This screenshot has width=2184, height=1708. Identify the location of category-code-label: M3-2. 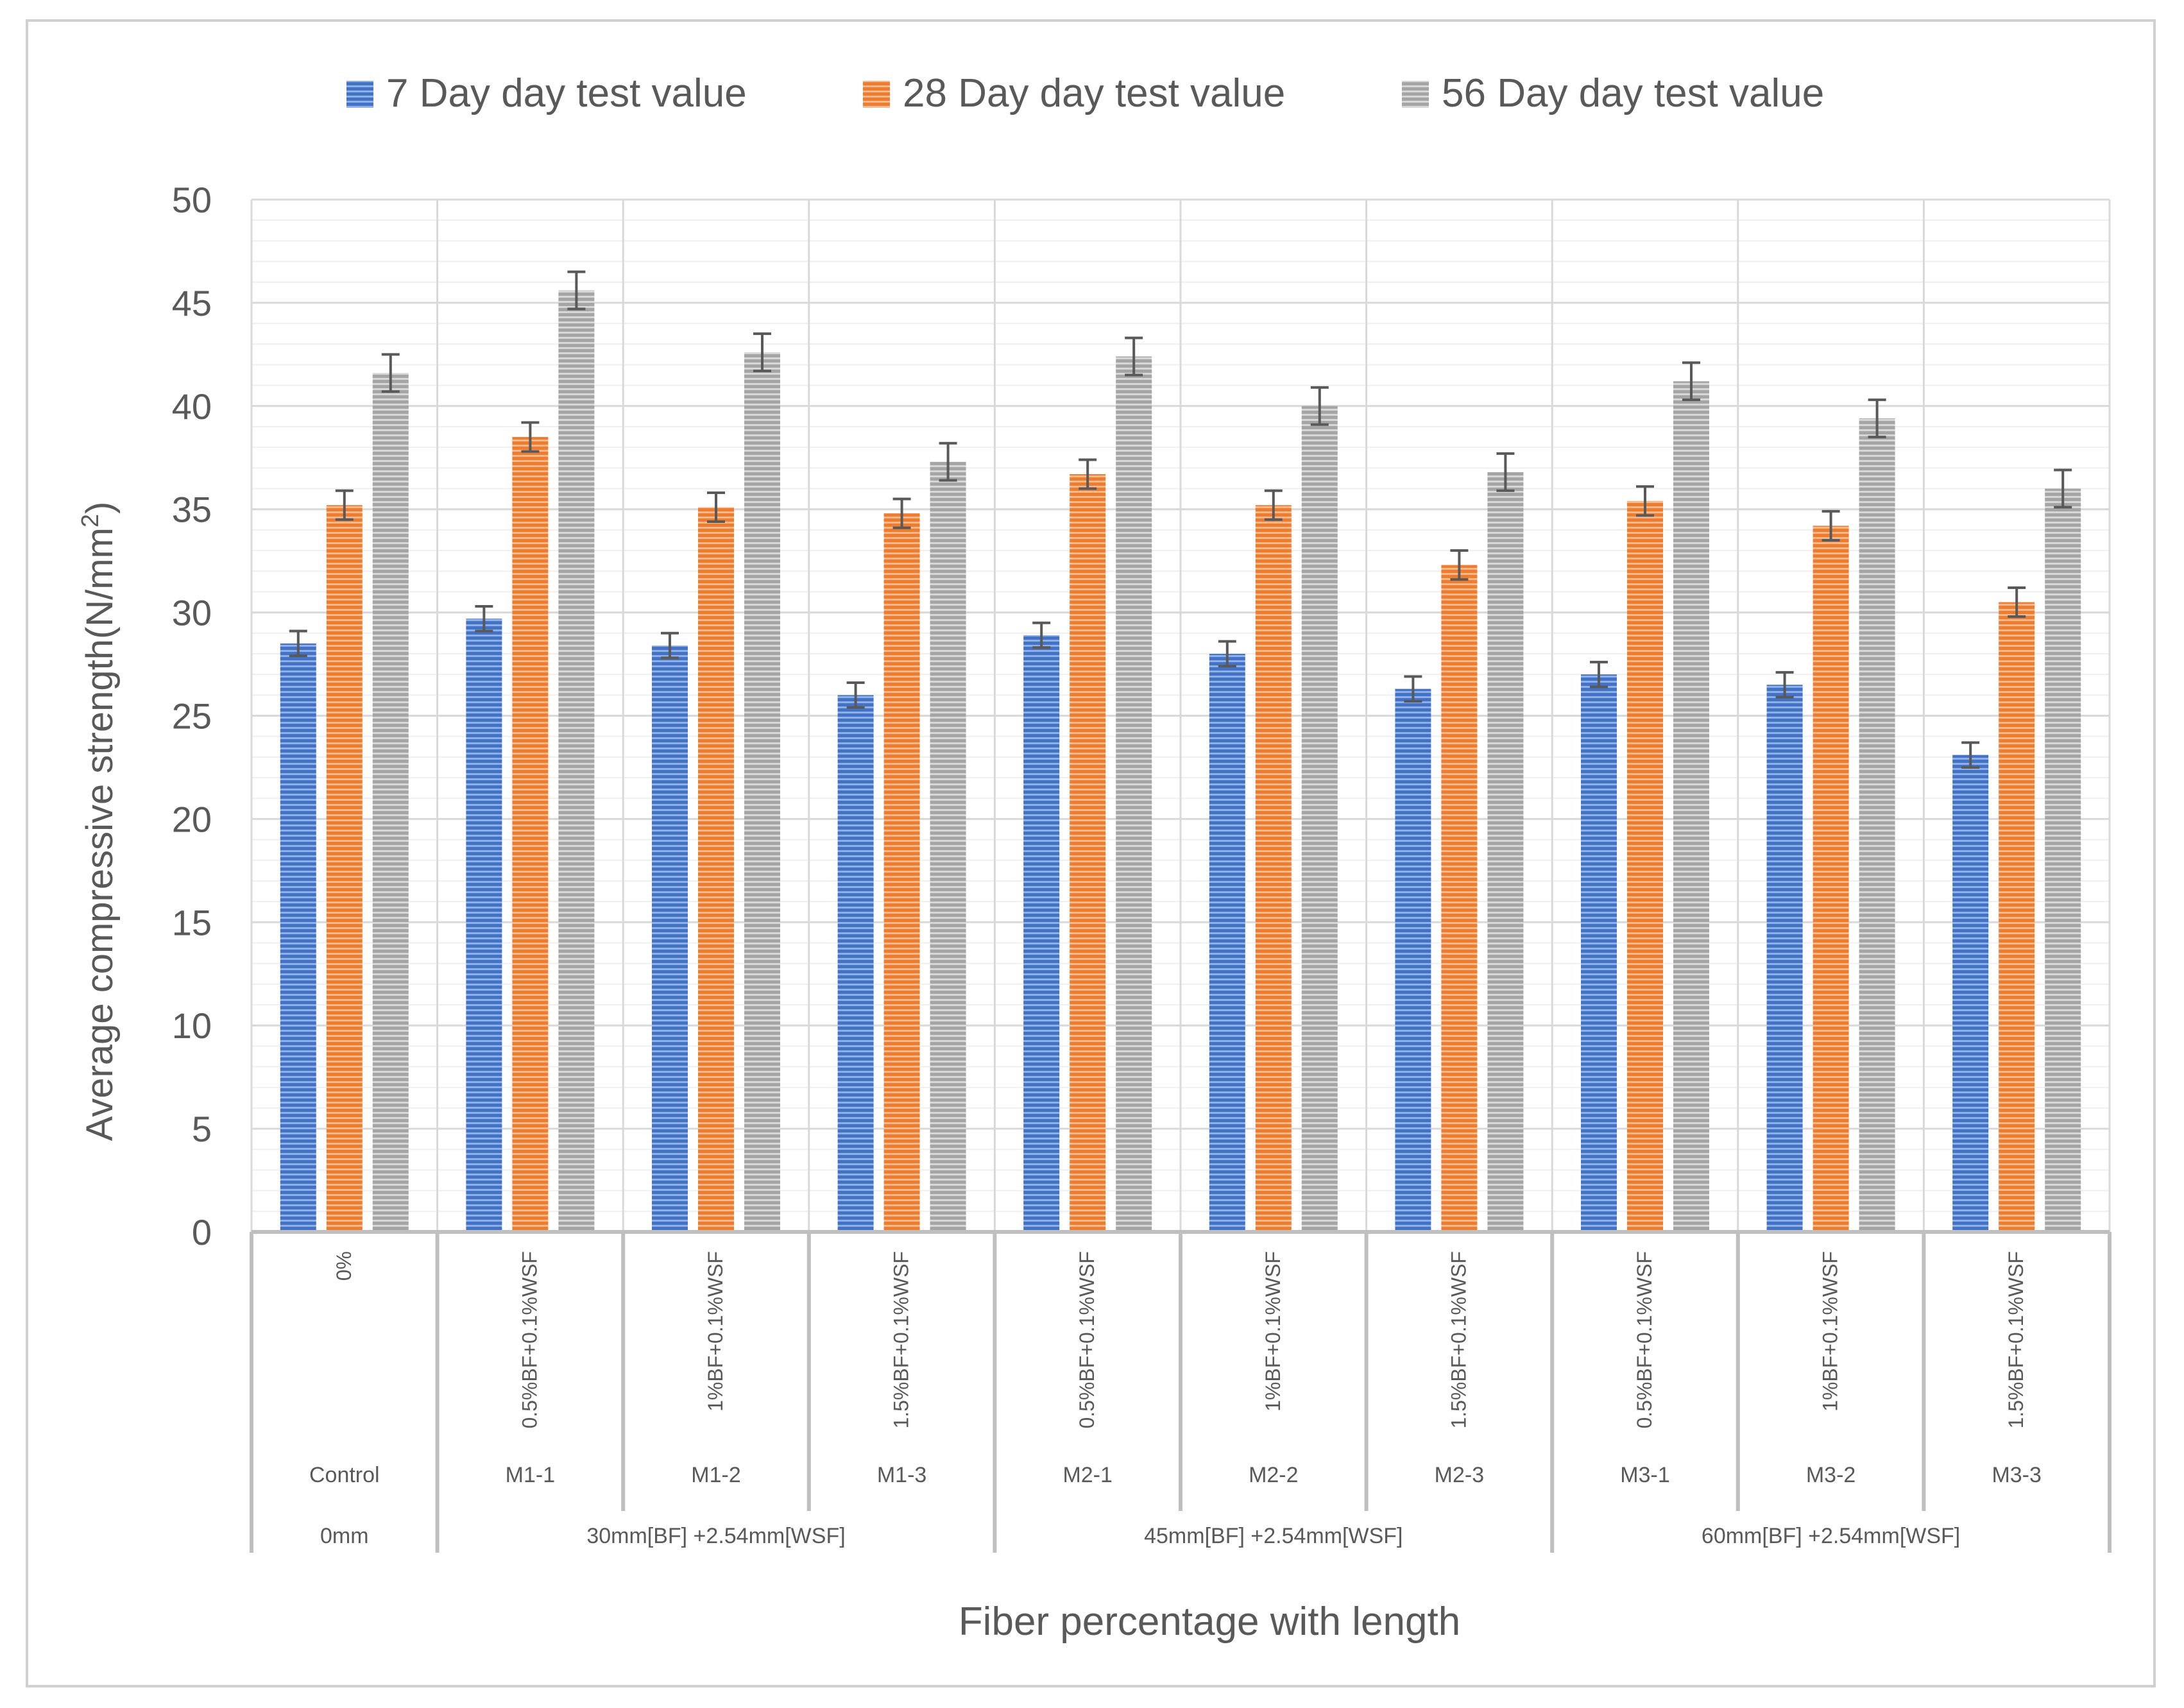
(1831, 1475).